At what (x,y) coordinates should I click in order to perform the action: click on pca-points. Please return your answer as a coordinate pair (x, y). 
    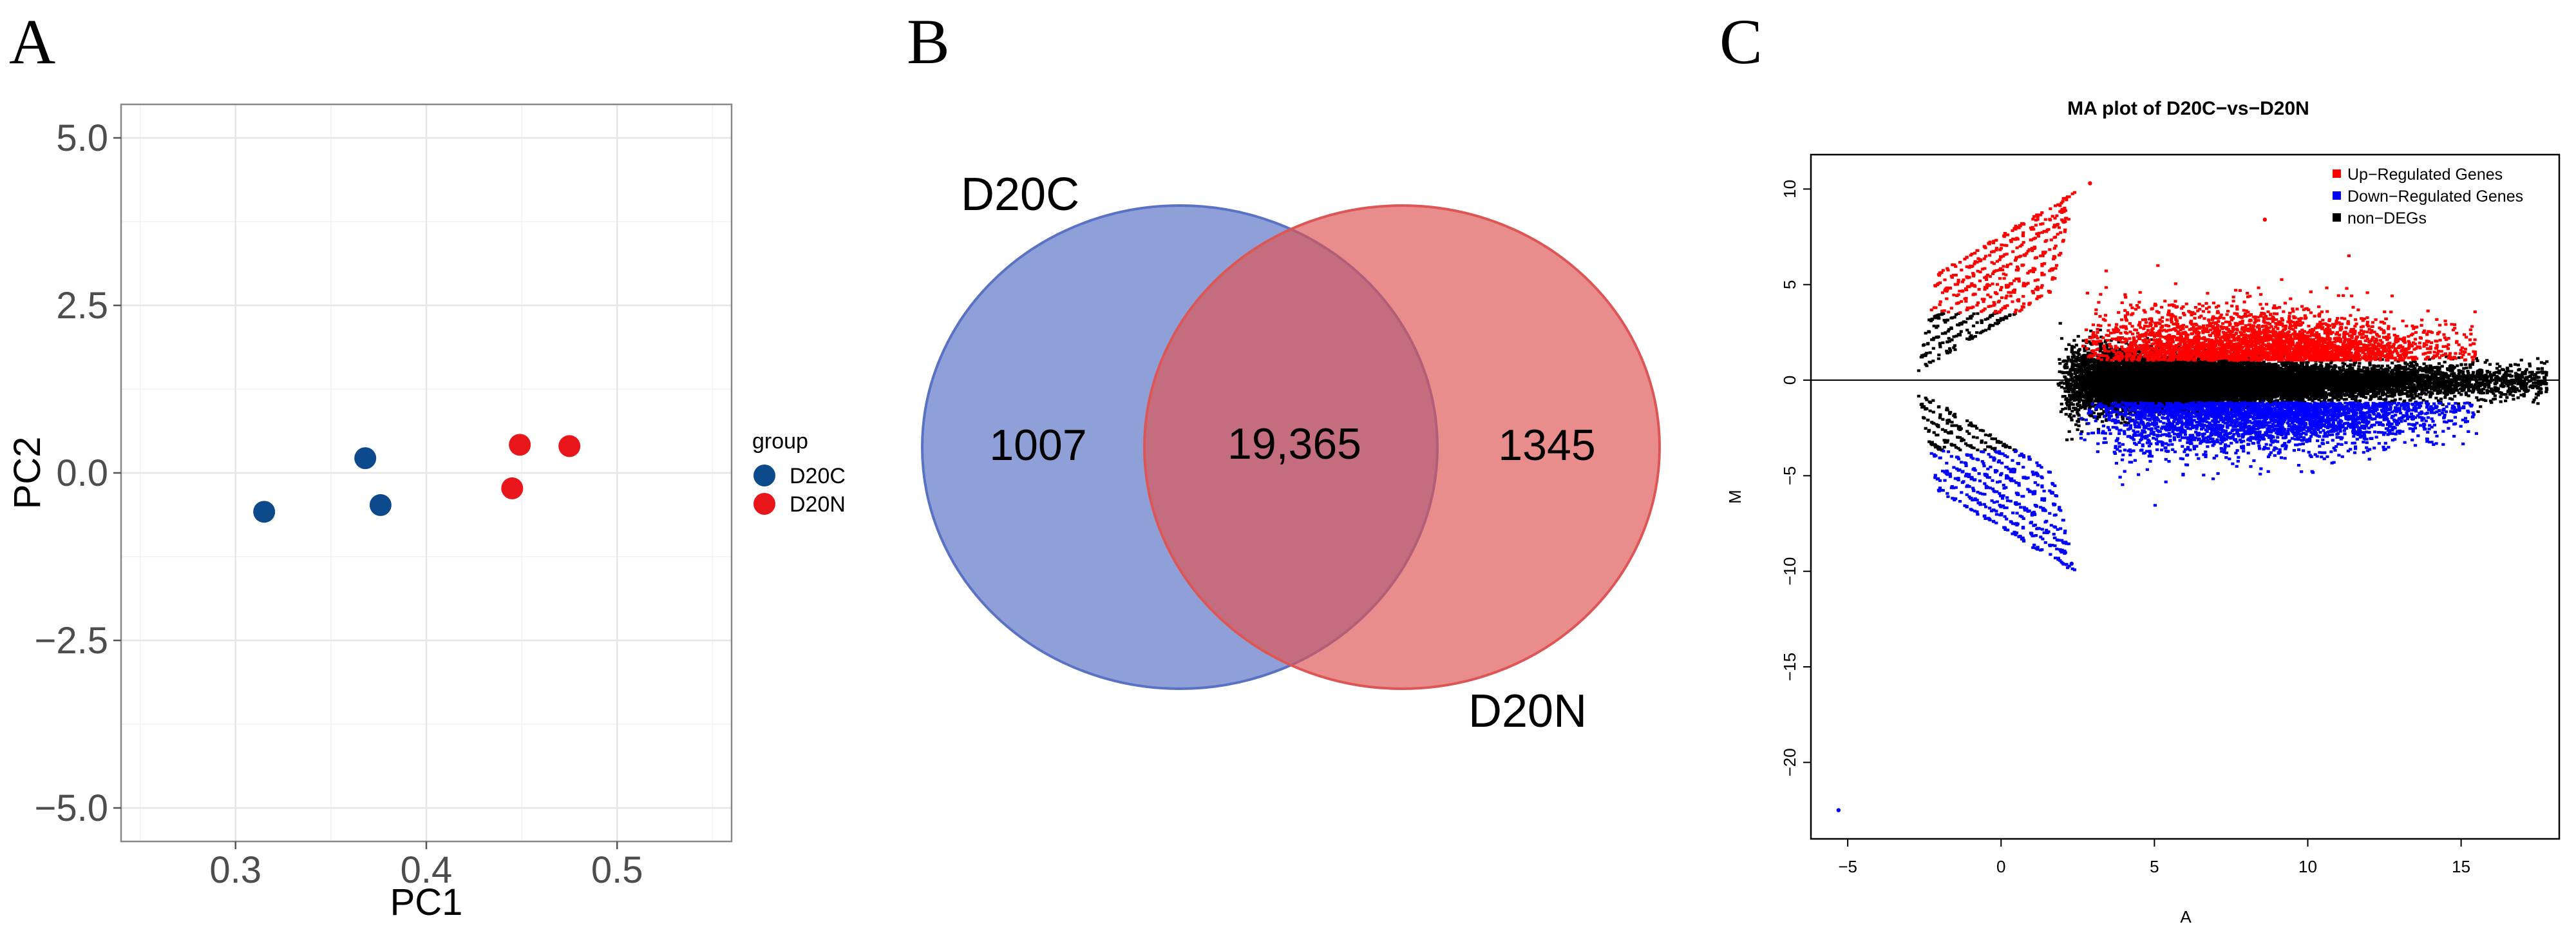
    Looking at the image, I should click on (417, 478).